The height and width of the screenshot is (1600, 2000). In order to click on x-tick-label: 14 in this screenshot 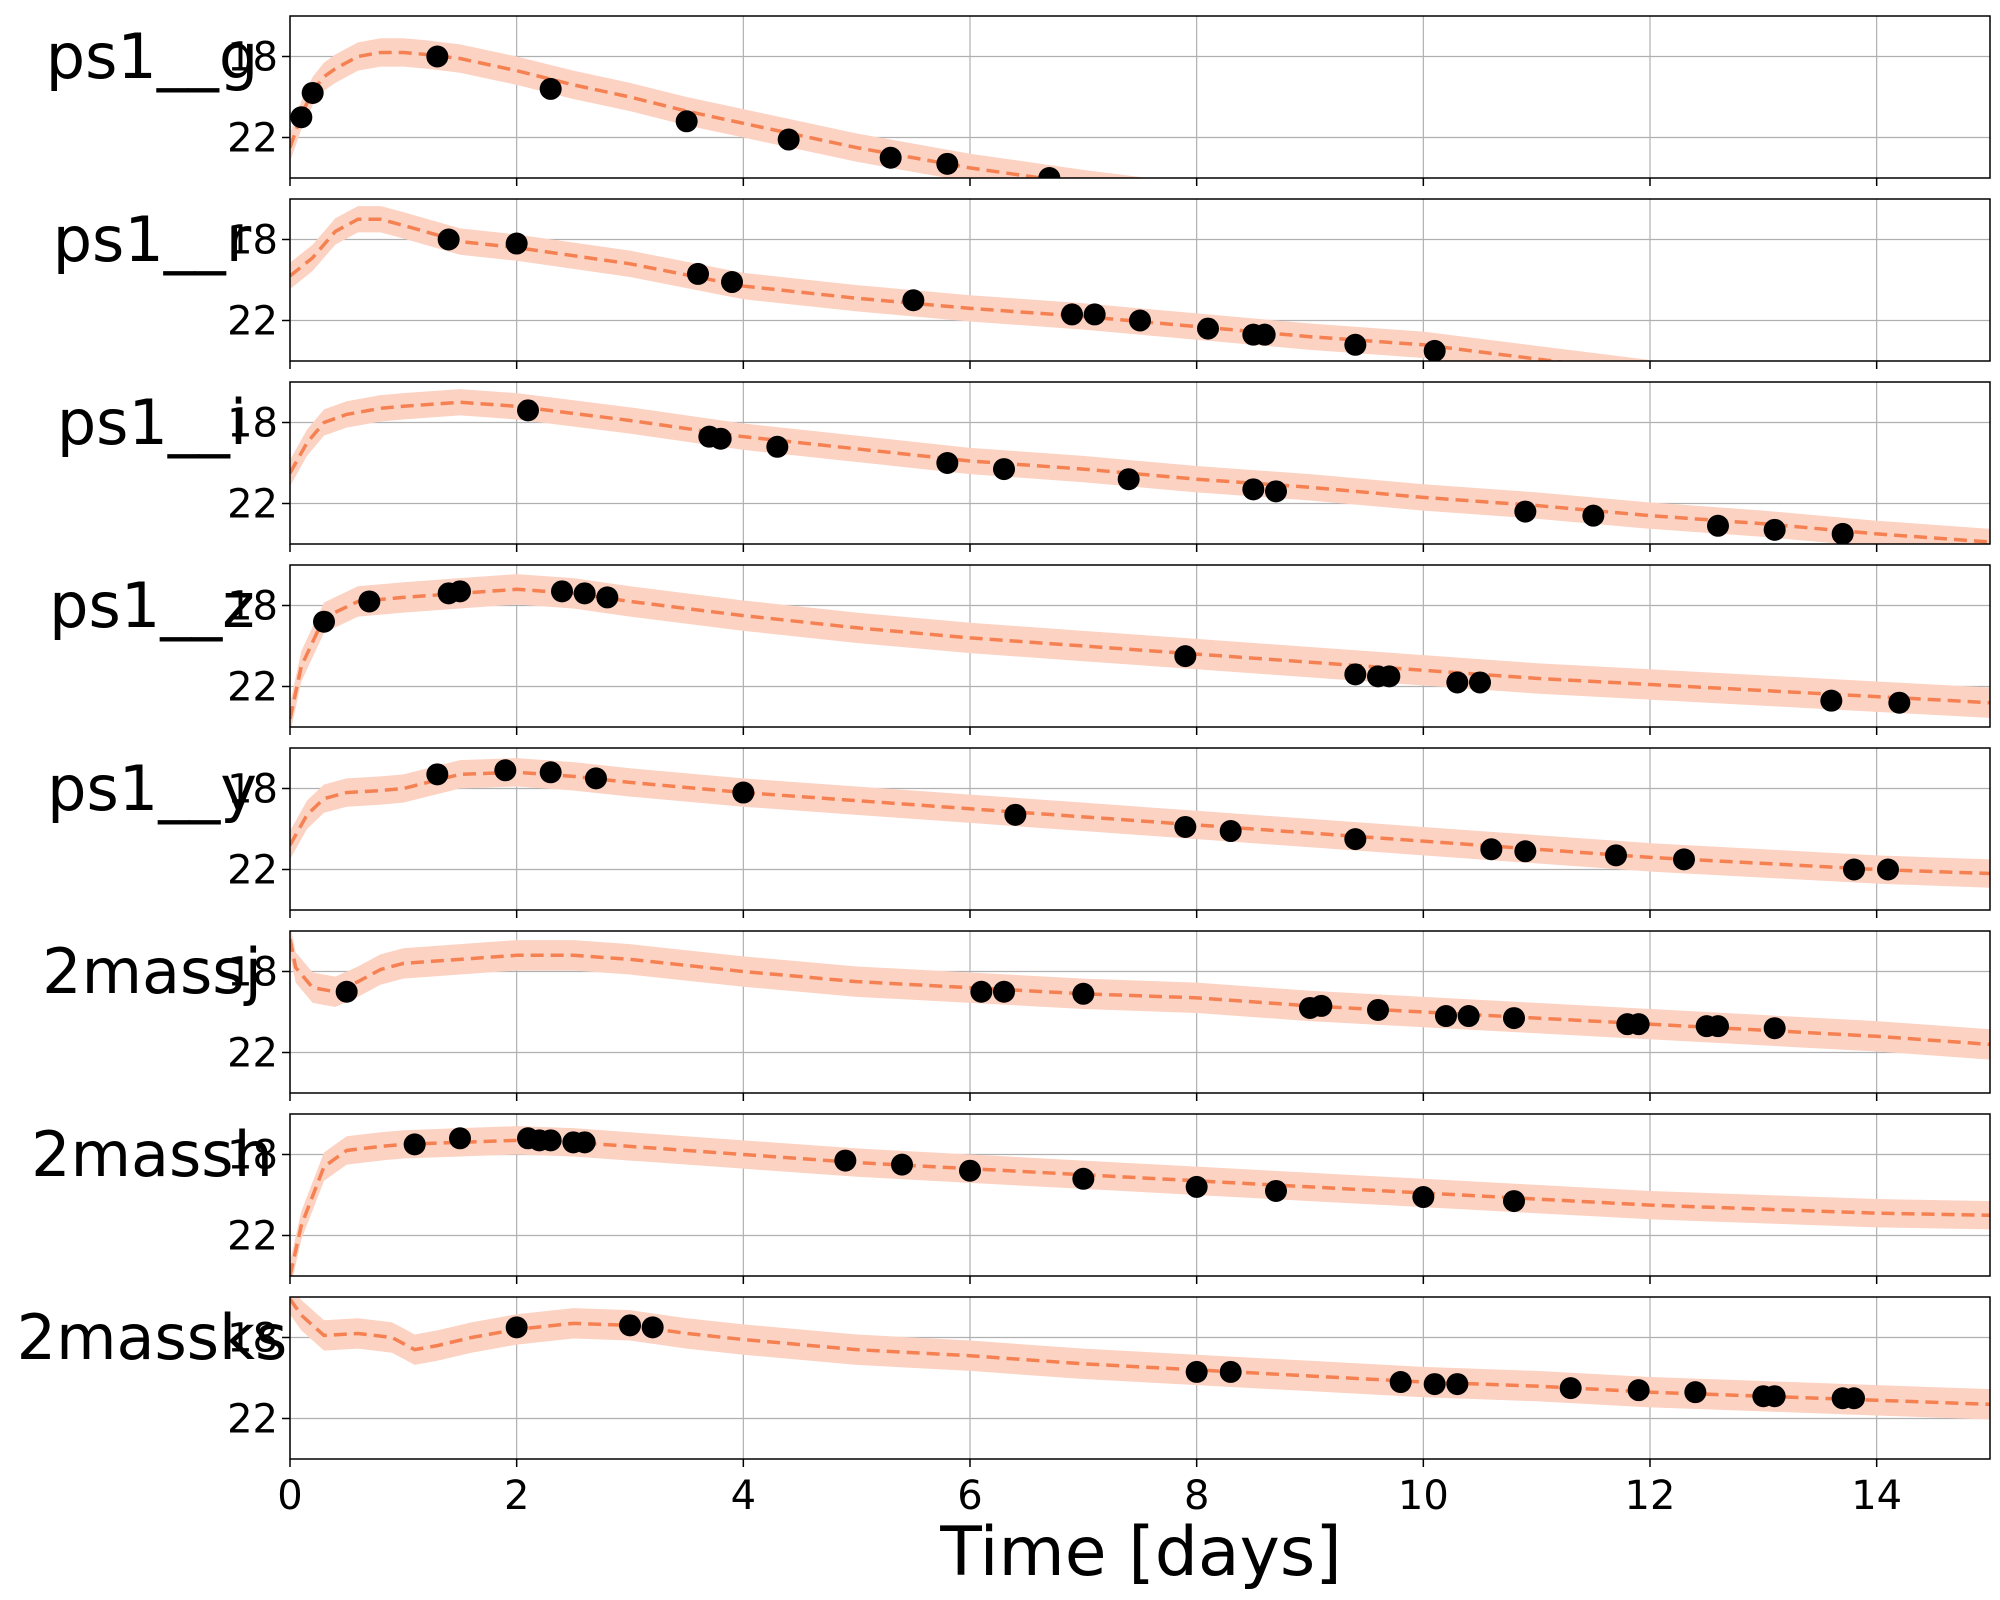, I will do `click(1876, 1496)`.